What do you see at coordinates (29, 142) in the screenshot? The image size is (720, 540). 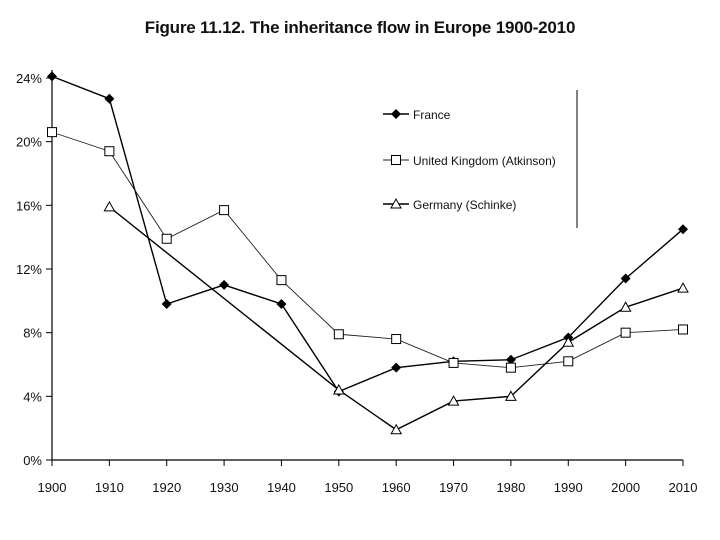 I see `y-tick-label: 20%` at bounding box center [29, 142].